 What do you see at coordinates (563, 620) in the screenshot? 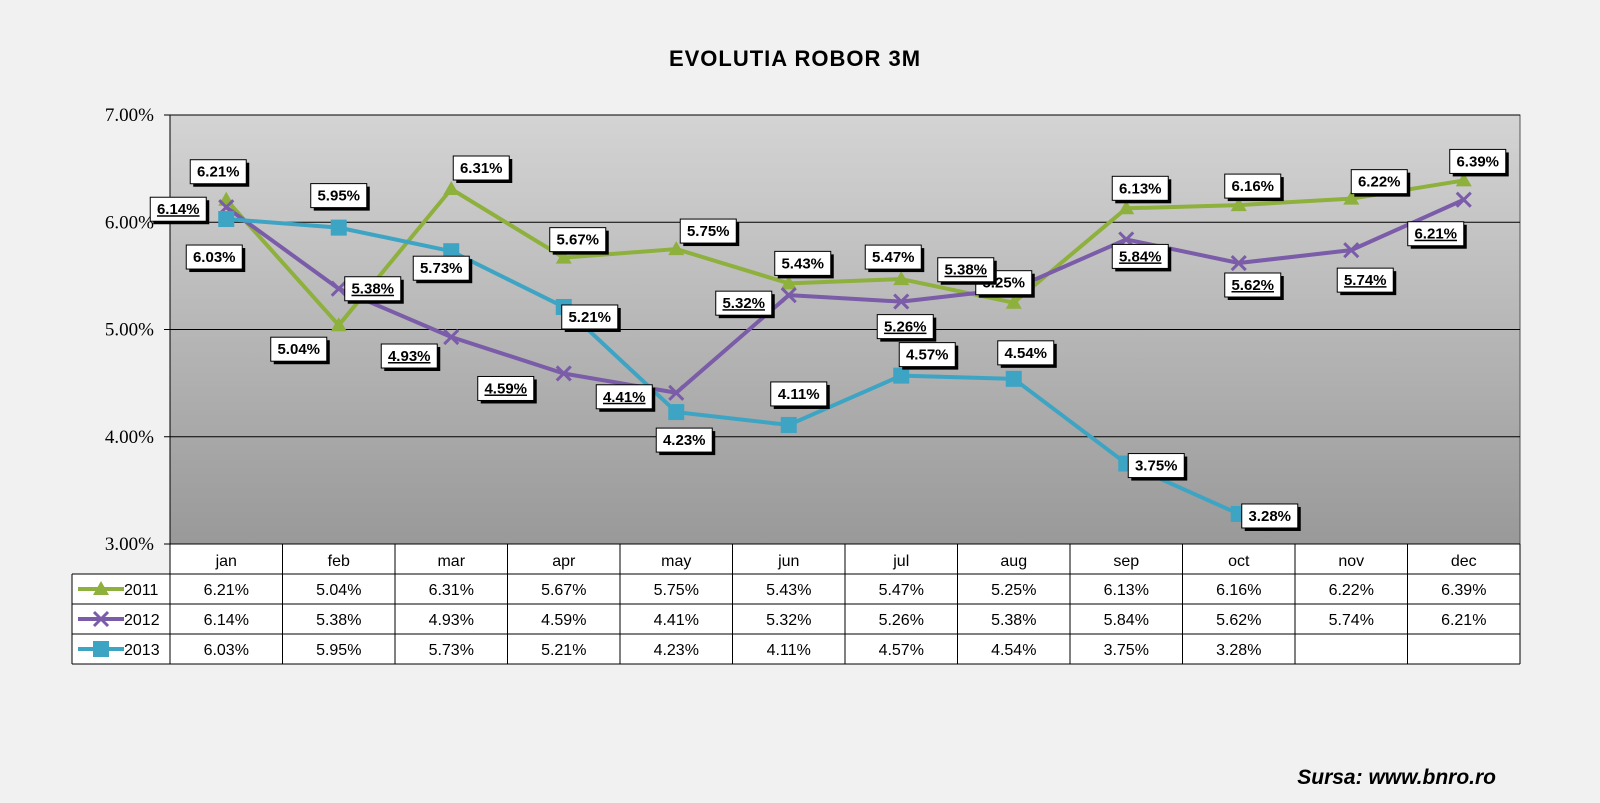
I see `table-cell: 4.59%` at bounding box center [563, 620].